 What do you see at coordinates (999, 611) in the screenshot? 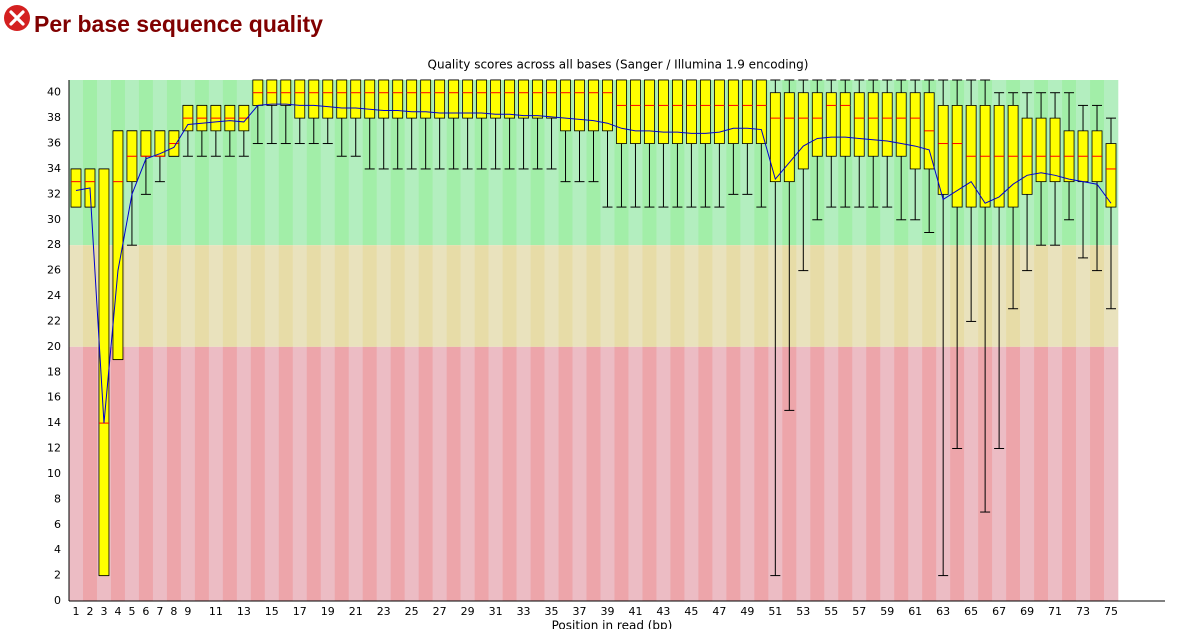
I see `x-tick-label: 67` at bounding box center [999, 611].